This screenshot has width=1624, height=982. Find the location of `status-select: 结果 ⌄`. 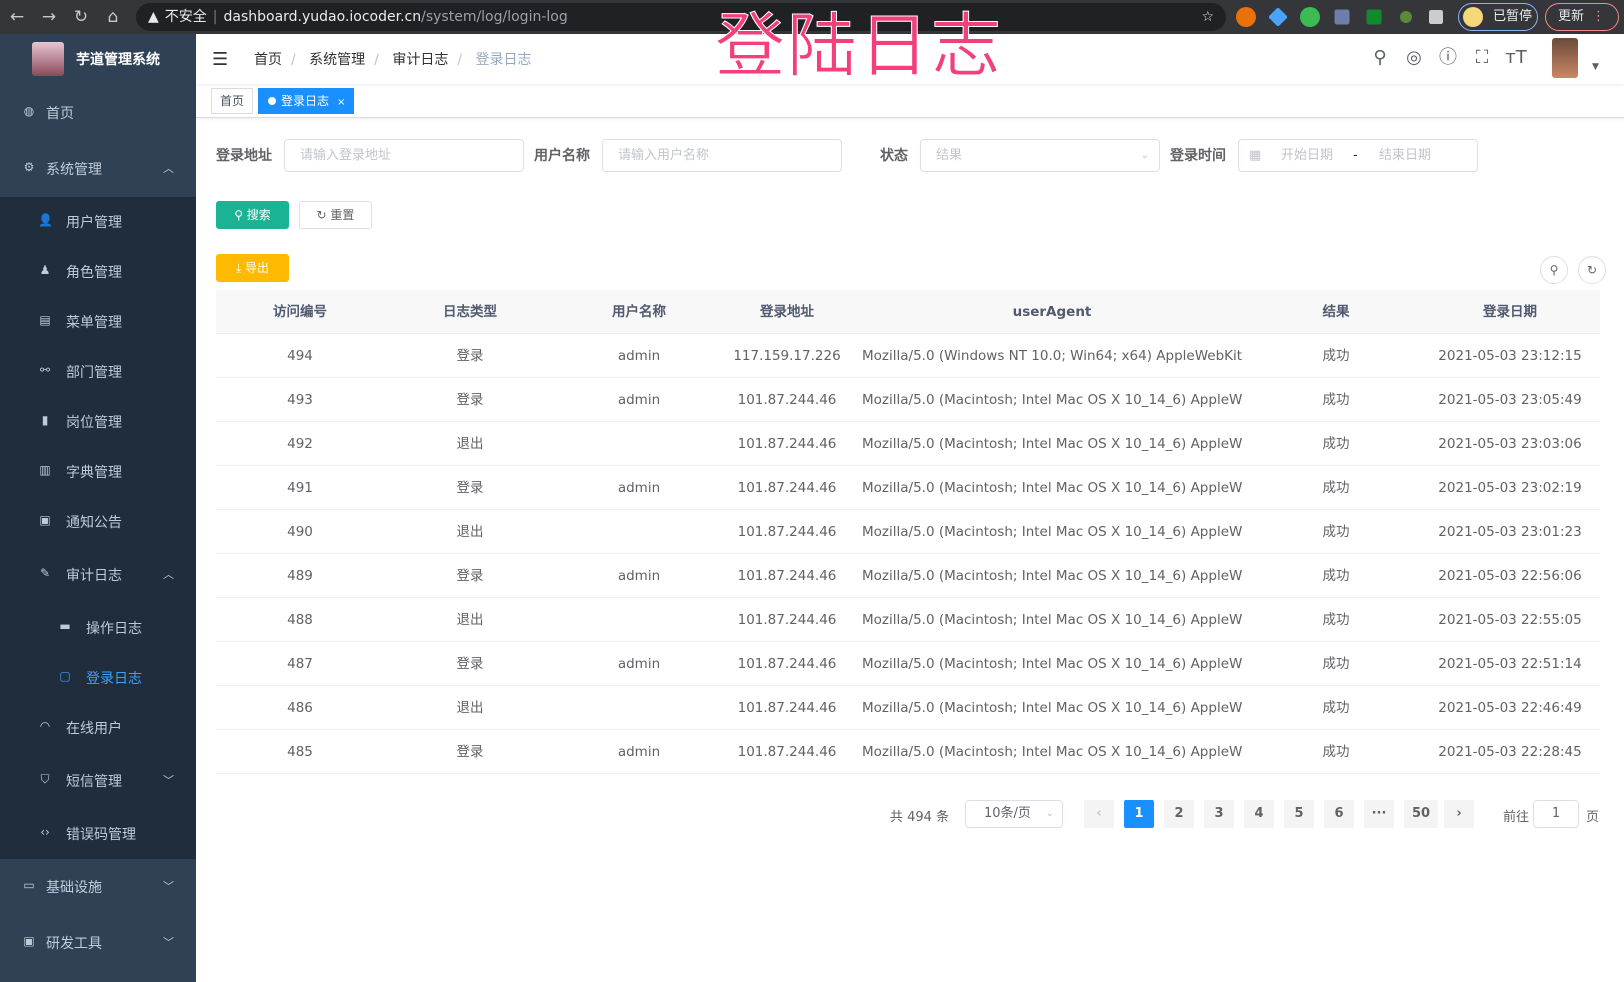

status-select: 结果 ⌄ is located at coordinates (1040, 155).